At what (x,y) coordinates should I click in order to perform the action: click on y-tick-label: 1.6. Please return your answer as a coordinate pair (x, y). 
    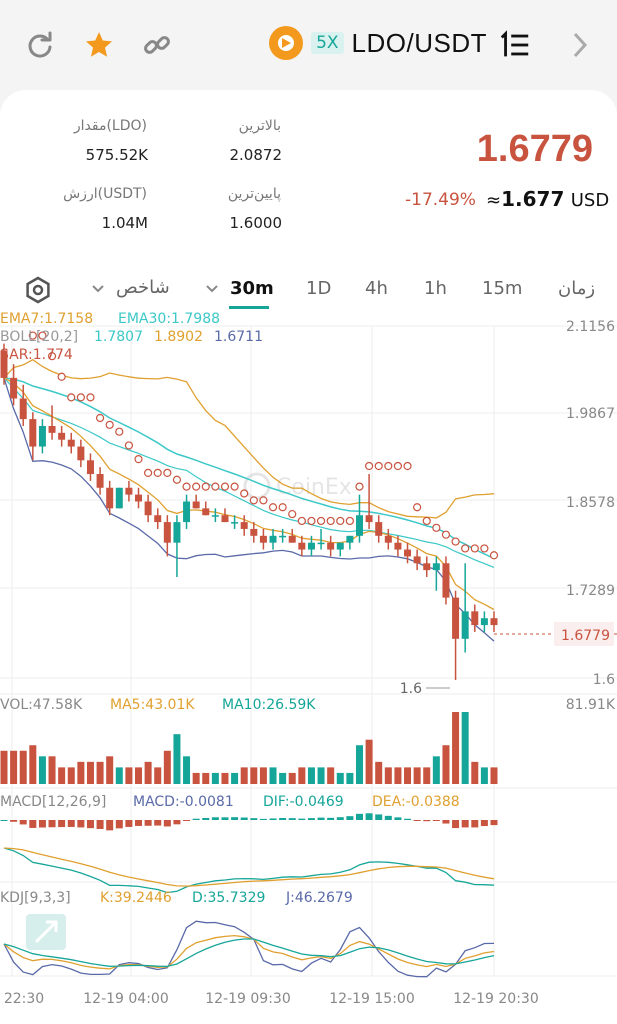
    Looking at the image, I should click on (604, 680).